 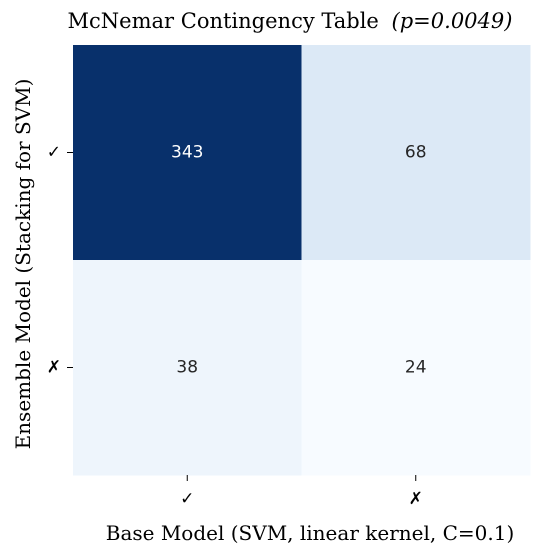 What do you see at coordinates (187, 499) in the screenshot?
I see `x-tick-label: ✓` at bounding box center [187, 499].